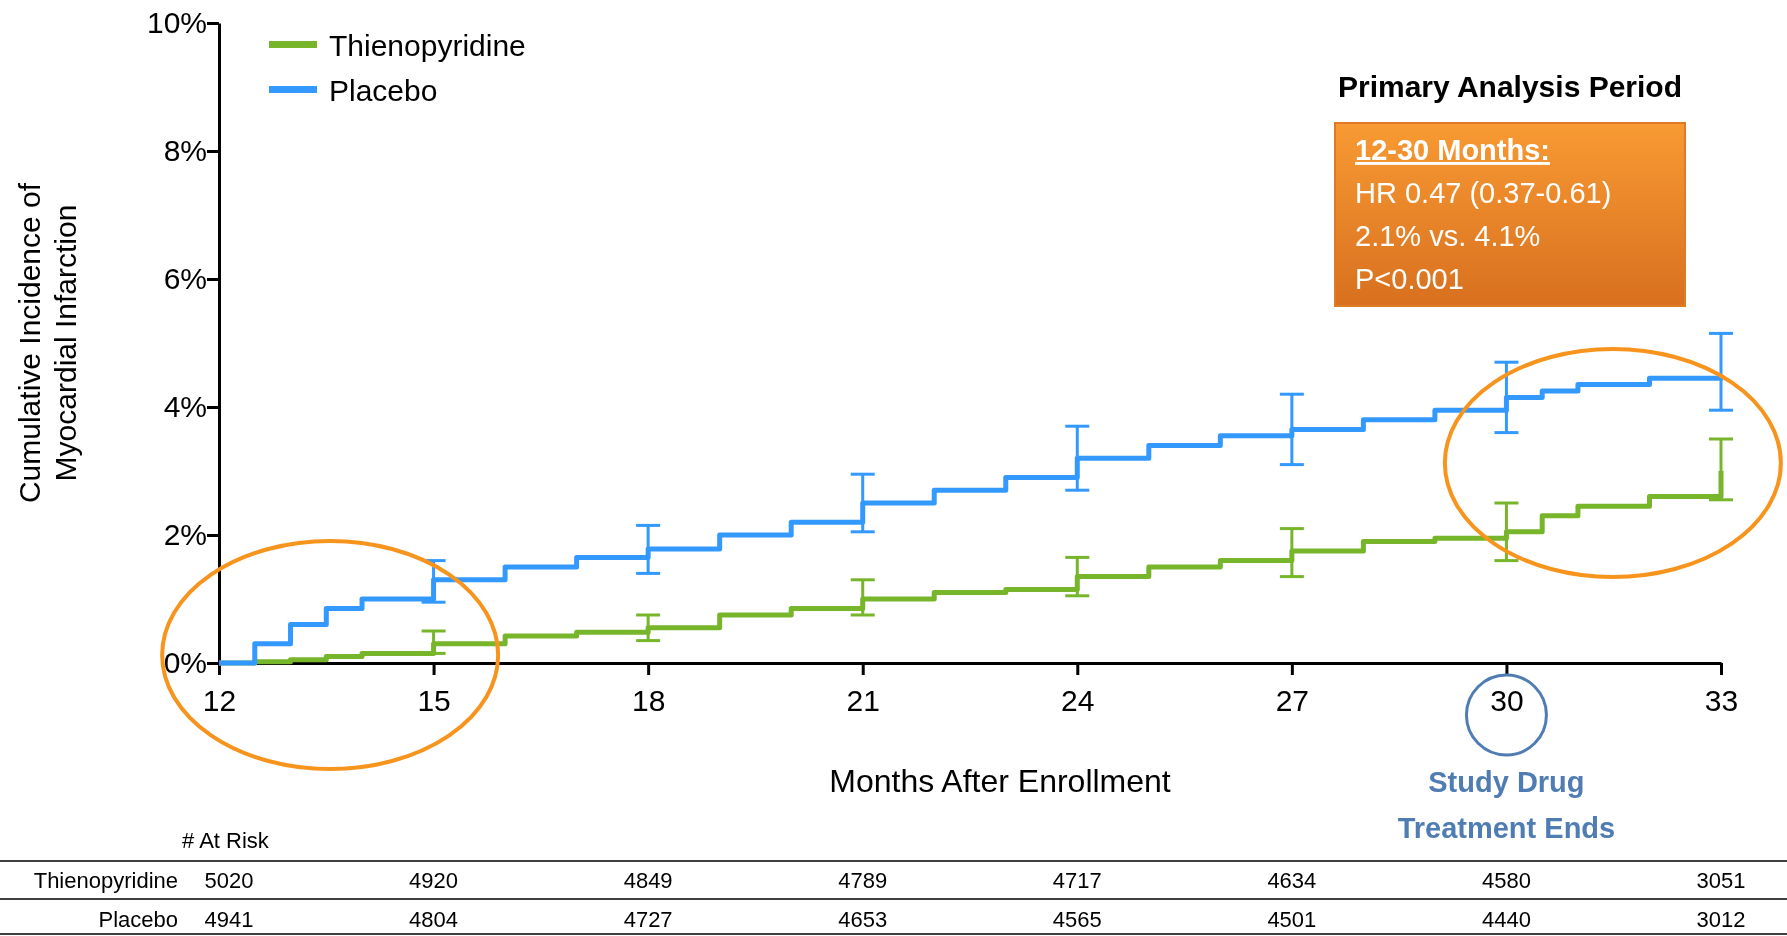 Image resolution: width=1787 pixels, height=936 pixels. I want to click on x-tick-label: 18, so click(648, 700).